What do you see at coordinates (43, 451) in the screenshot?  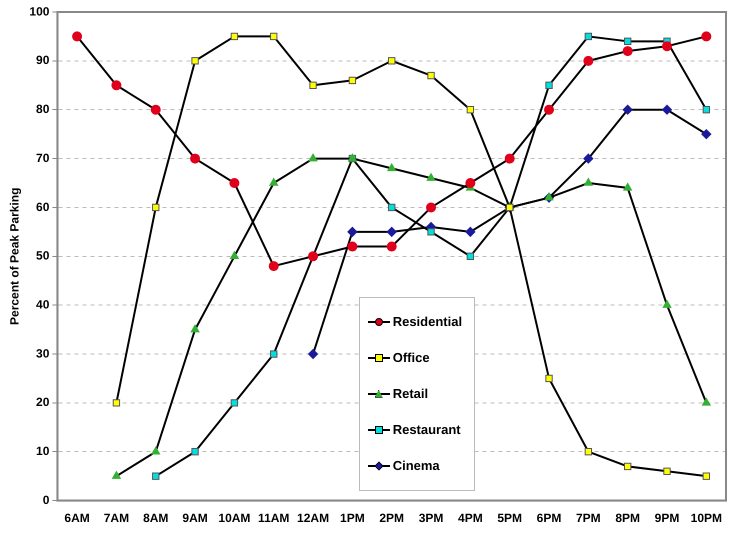 I see `y-tick-label: 10` at bounding box center [43, 451].